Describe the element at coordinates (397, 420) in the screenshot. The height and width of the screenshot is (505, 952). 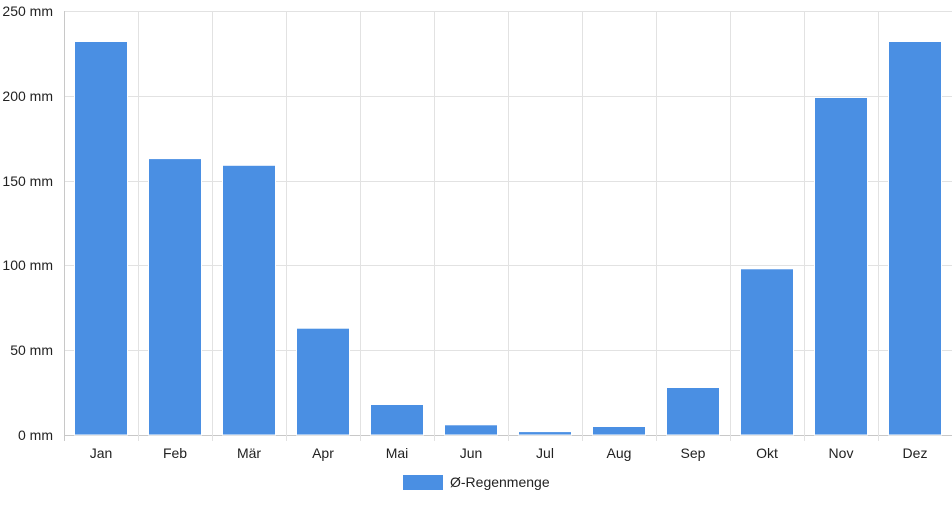
I see `bar-Mai` at that location.